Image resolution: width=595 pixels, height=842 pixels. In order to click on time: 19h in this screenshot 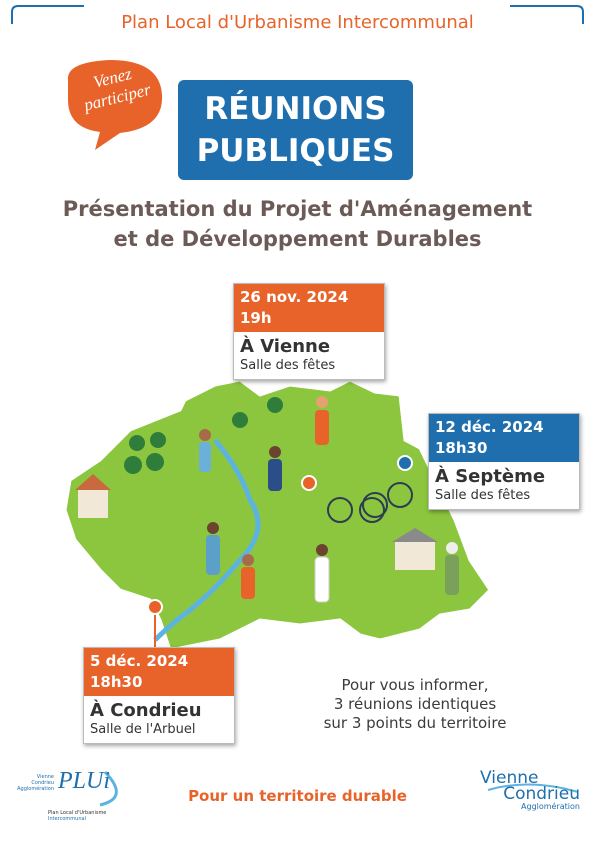, I will do `click(256, 318)`.